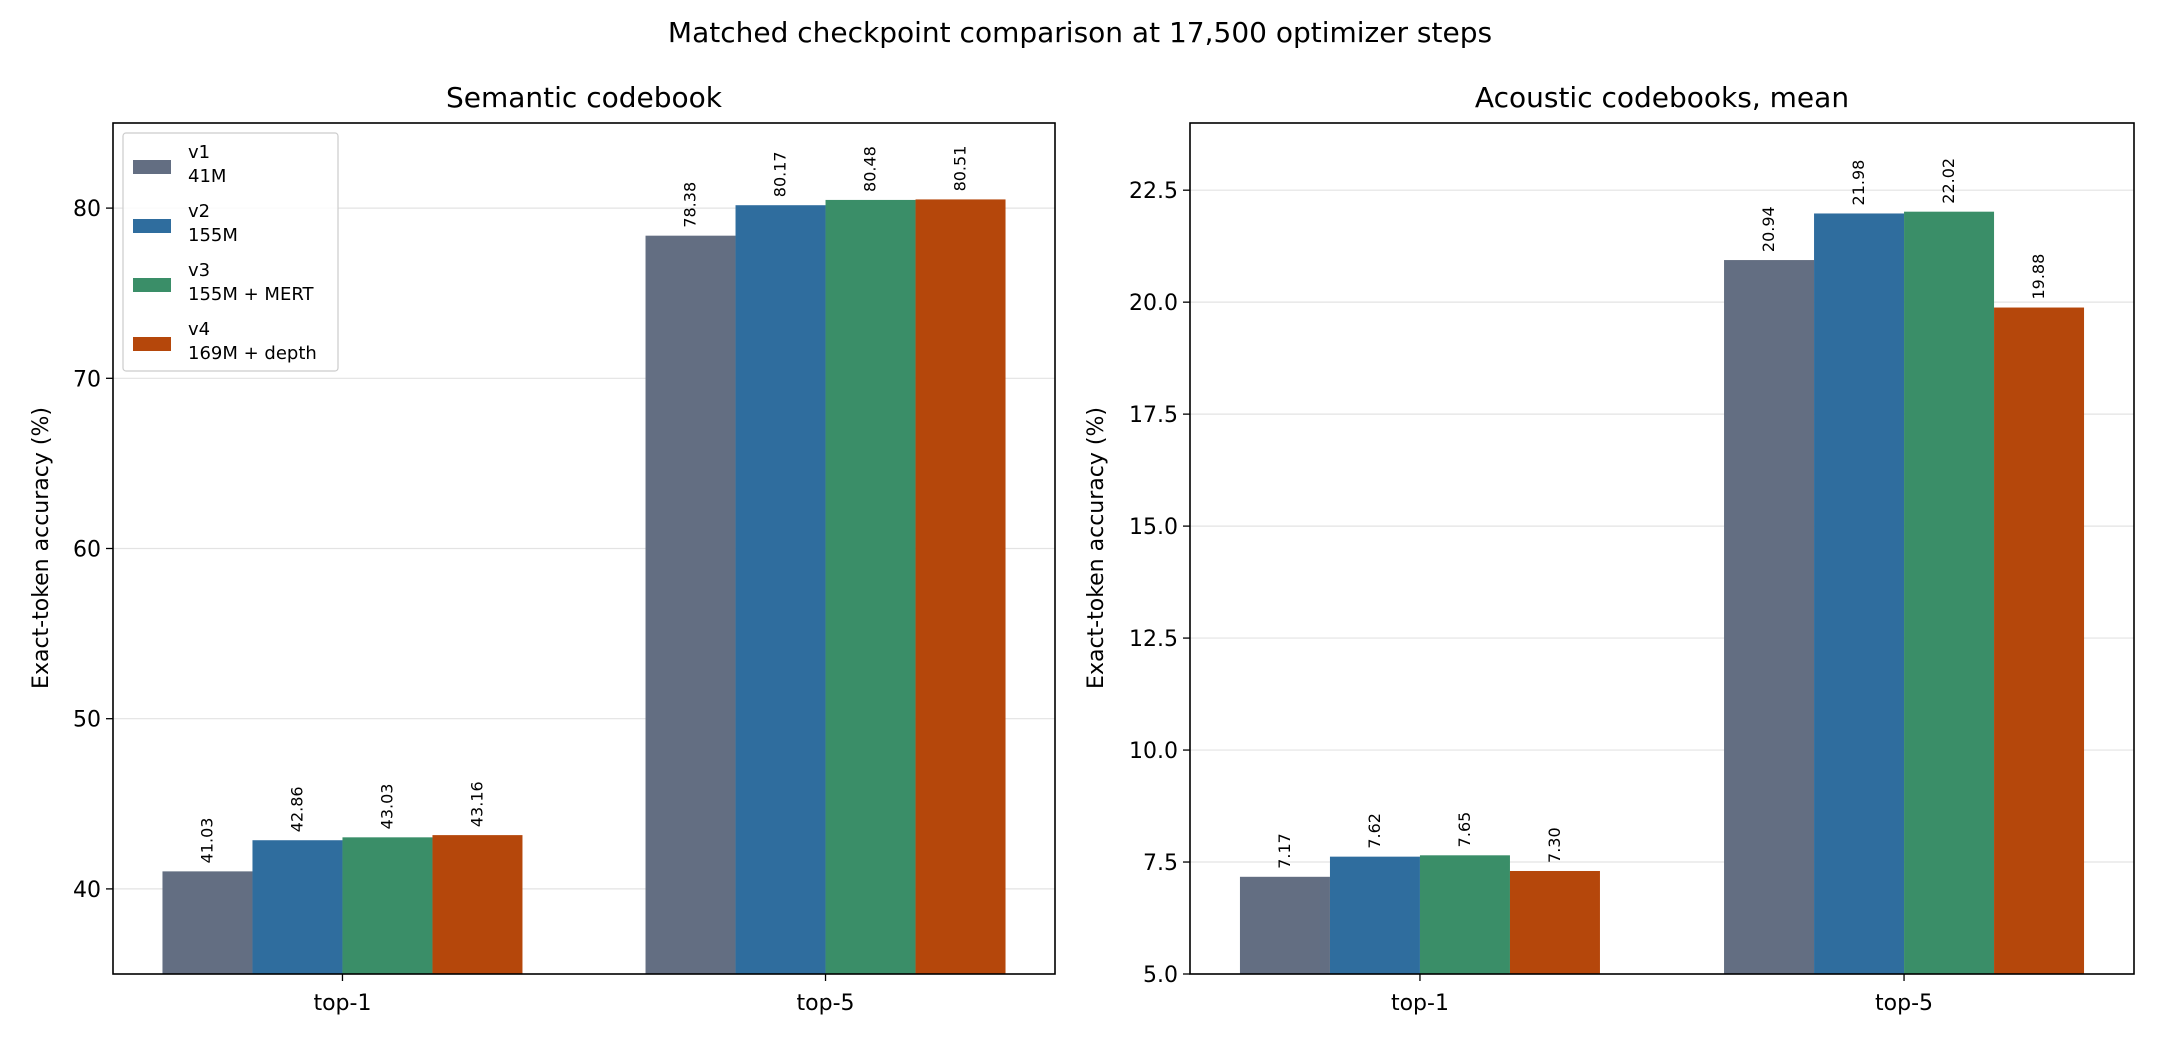  Describe the element at coordinates (87, 890) in the screenshot. I see `y-tick-label: 40` at that location.